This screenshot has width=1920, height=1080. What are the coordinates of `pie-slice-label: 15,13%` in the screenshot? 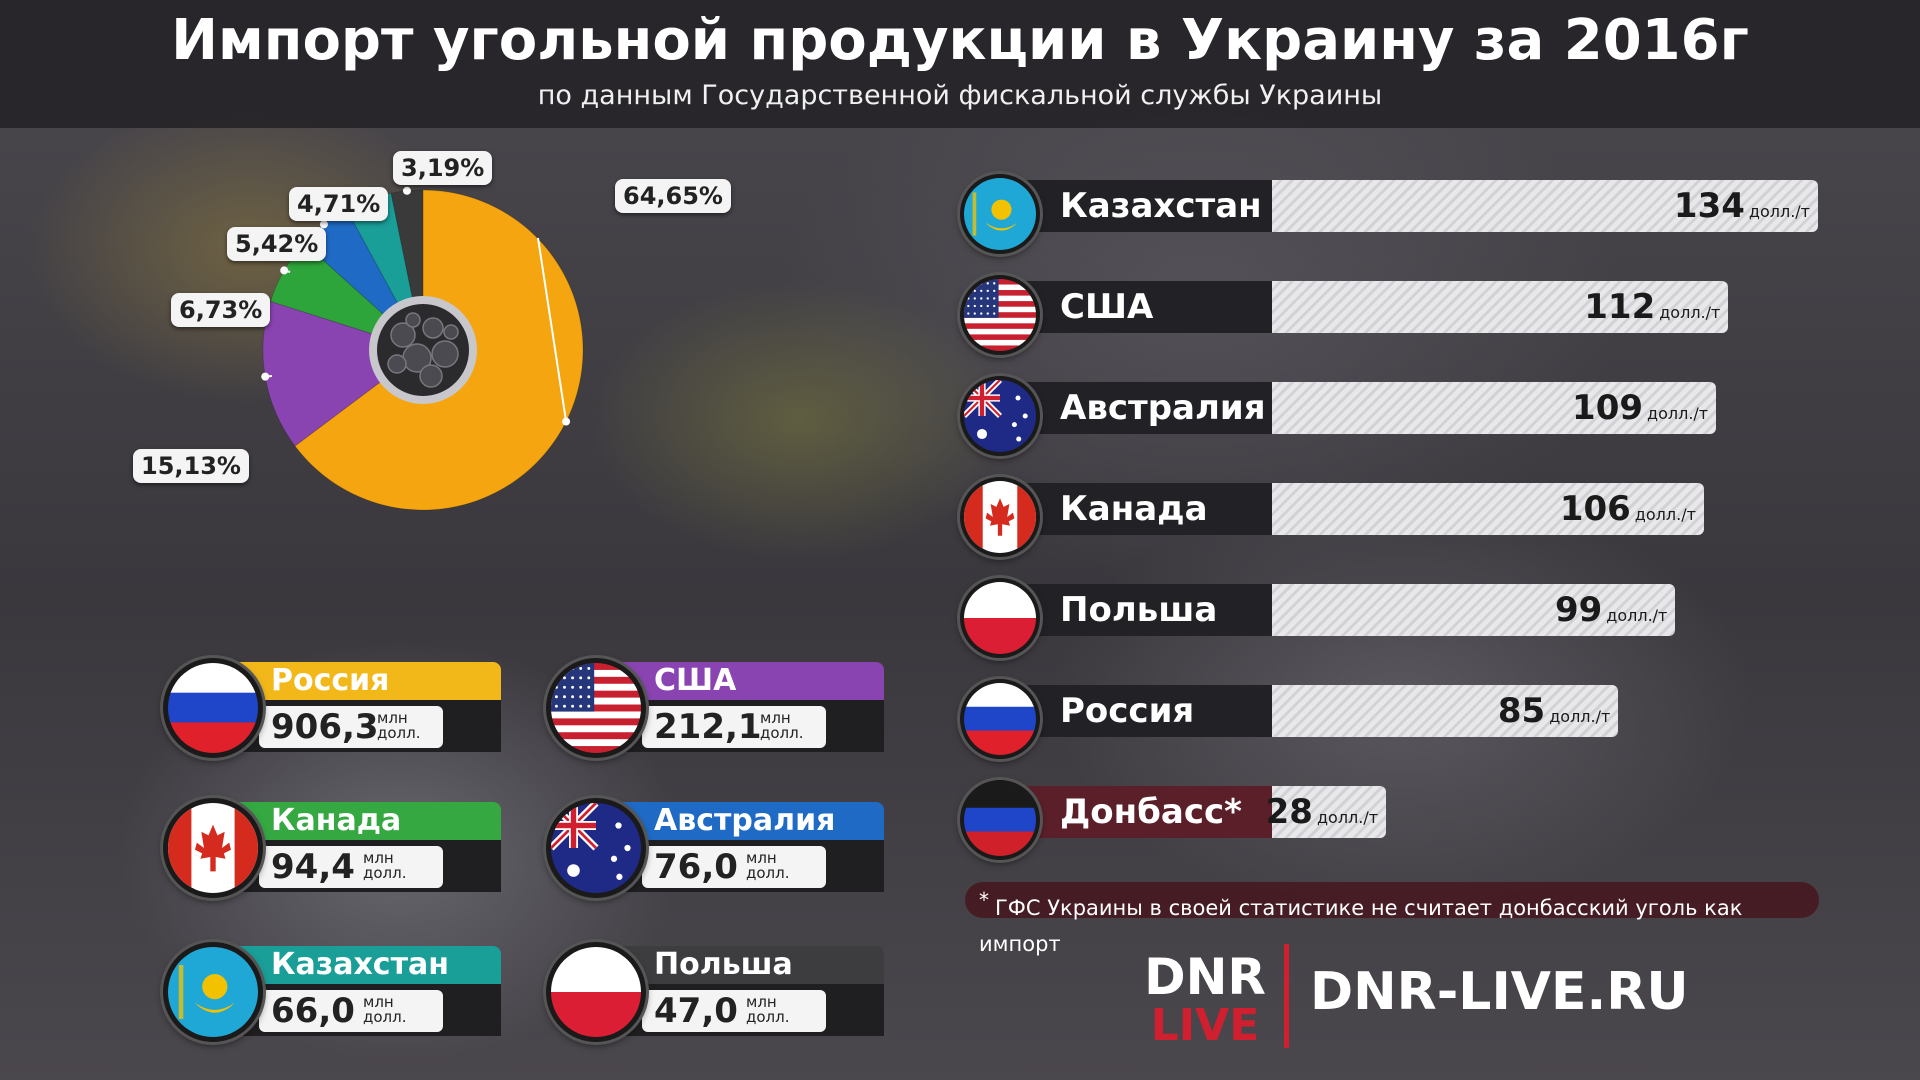 It's located at (191, 466).